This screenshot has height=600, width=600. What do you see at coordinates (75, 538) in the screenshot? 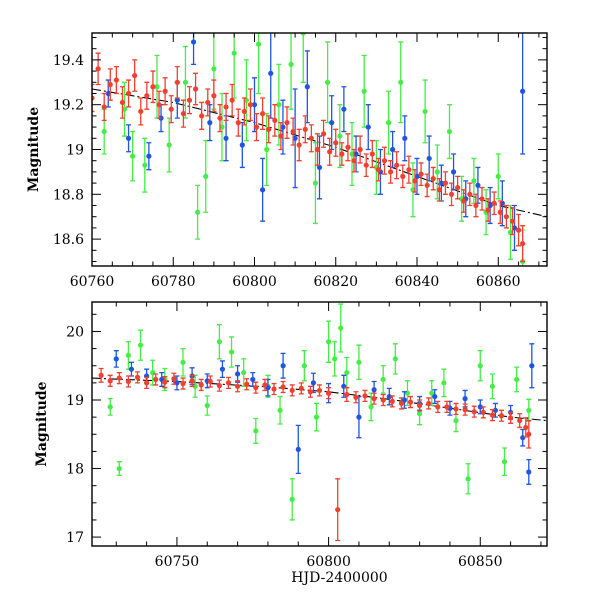
I see `bottom-y-tick-label: 17` at bounding box center [75, 538].